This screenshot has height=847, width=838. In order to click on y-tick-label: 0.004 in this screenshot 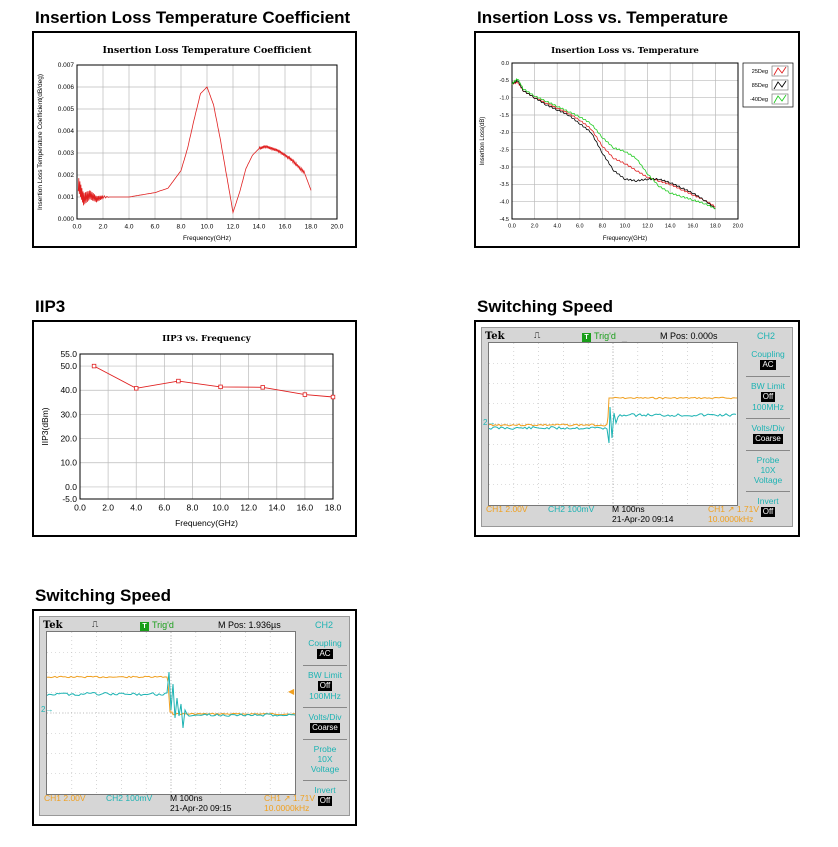, I will do `click(66, 131)`.